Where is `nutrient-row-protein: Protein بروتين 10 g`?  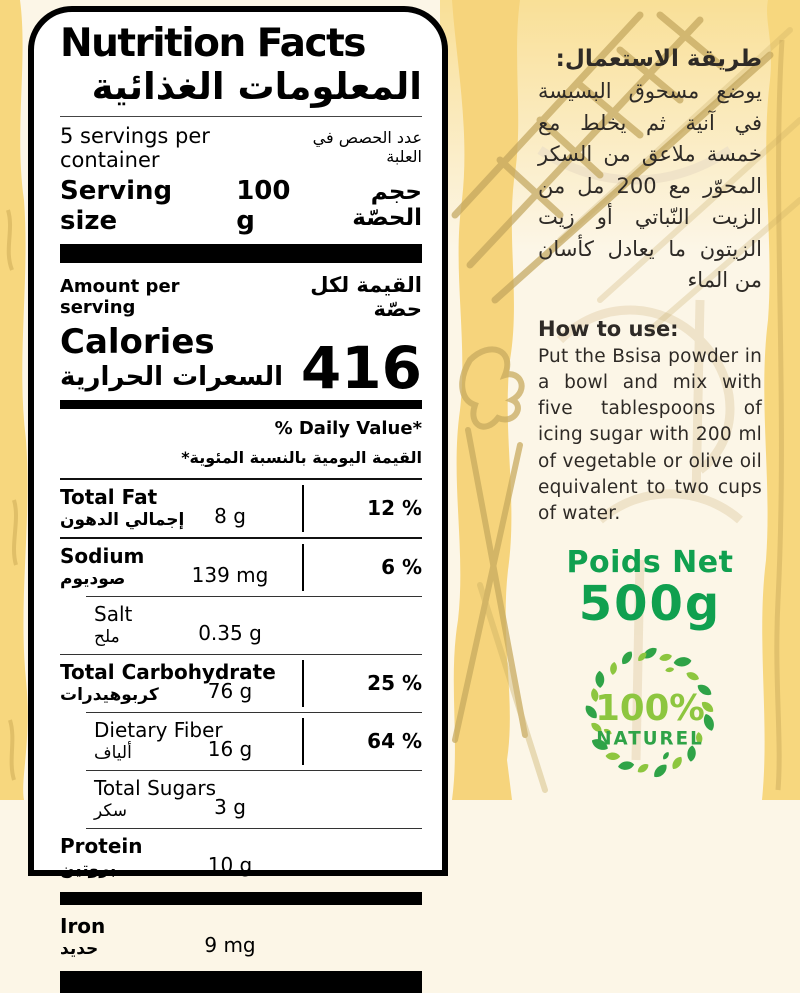
nutrient-row-protein: Protein بروتين 10 g is located at coordinates (241, 857).